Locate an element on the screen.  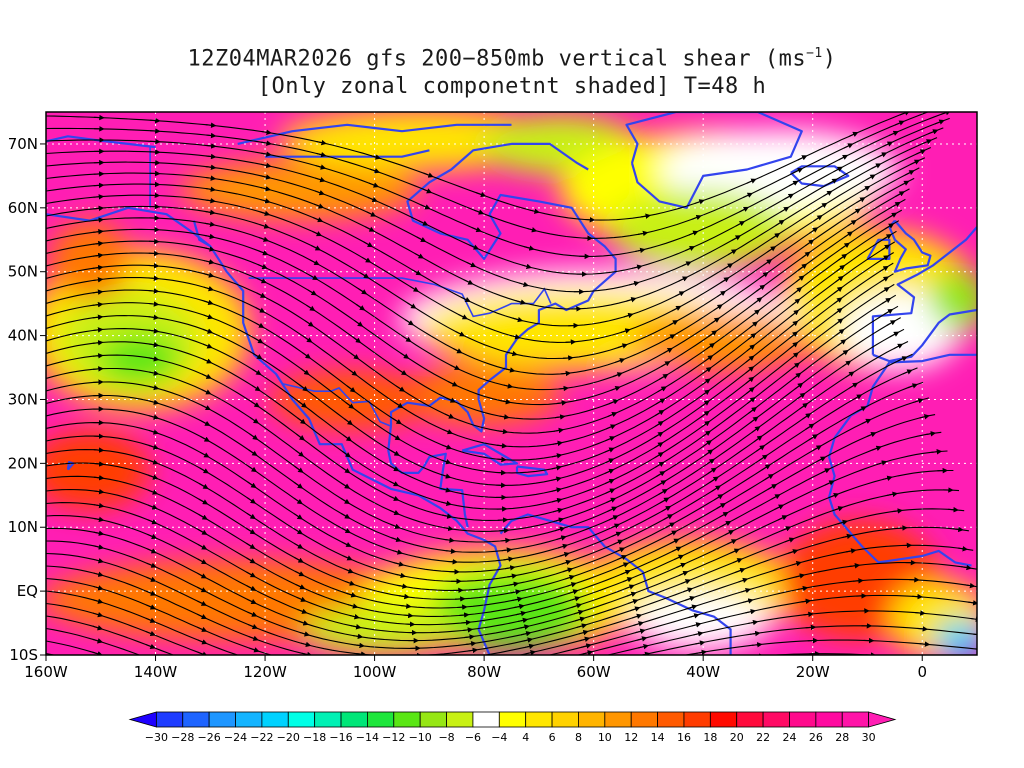
colorbar-label: −22 is located at coordinates (261, 737).